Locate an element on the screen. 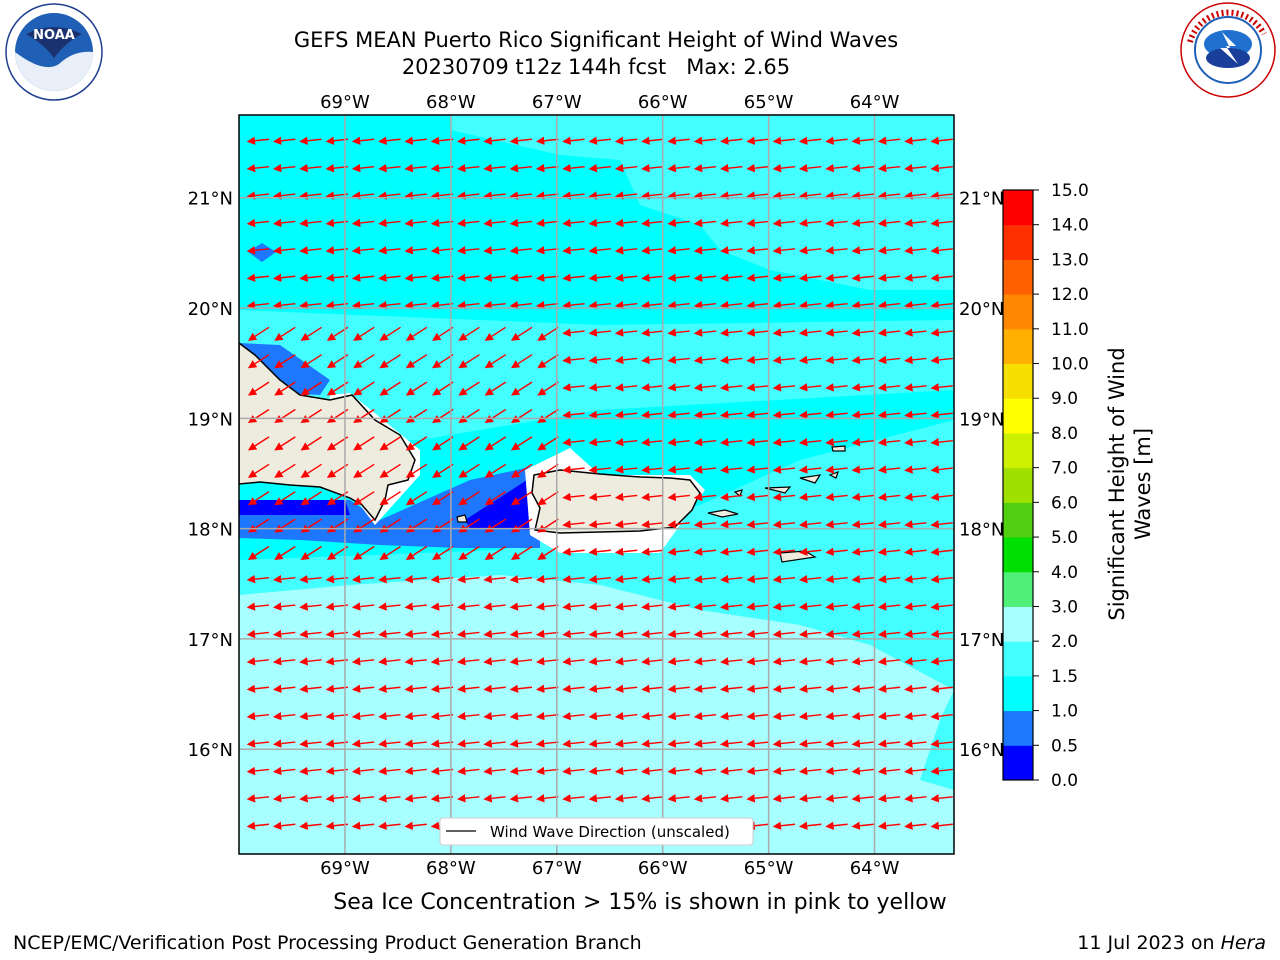 The width and height of the screenshot is (1280, 960). colorbar-tick-label: 1.5 is located at coordinates (1064, 677).